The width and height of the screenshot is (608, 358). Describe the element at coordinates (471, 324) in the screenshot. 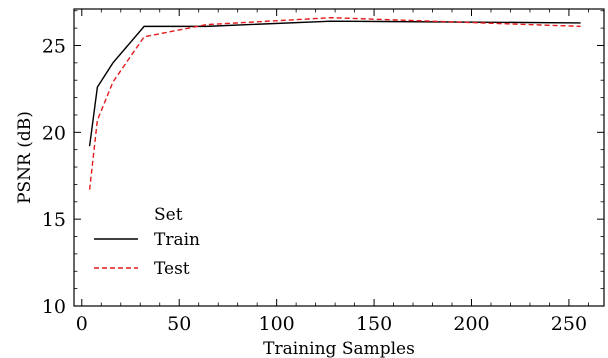

I see `x-tick-label: 200` at that location.